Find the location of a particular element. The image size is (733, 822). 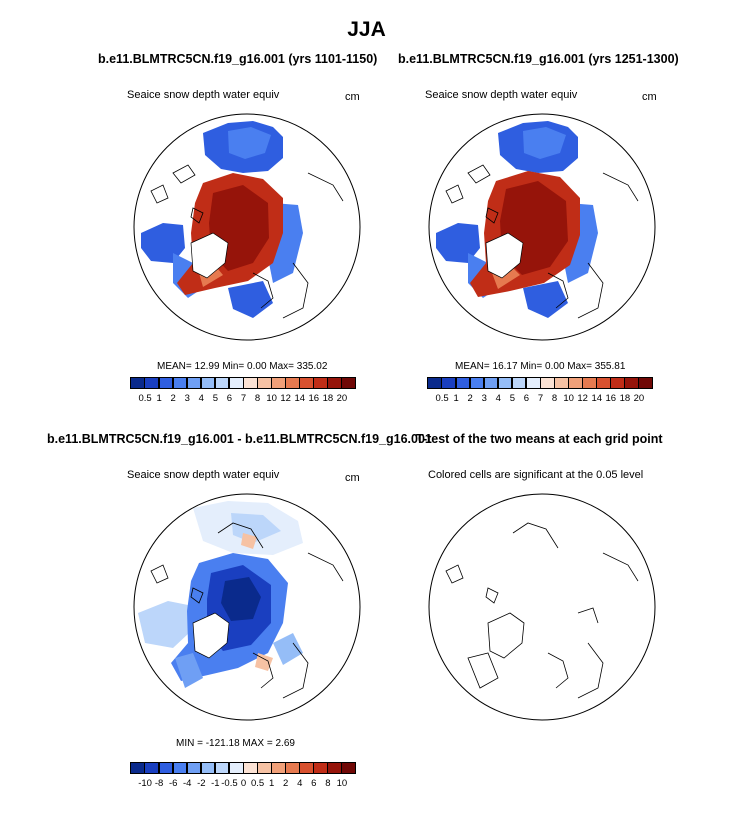

panel2-colorbar-tick-label: 5 is located at coordinates (512, 398).